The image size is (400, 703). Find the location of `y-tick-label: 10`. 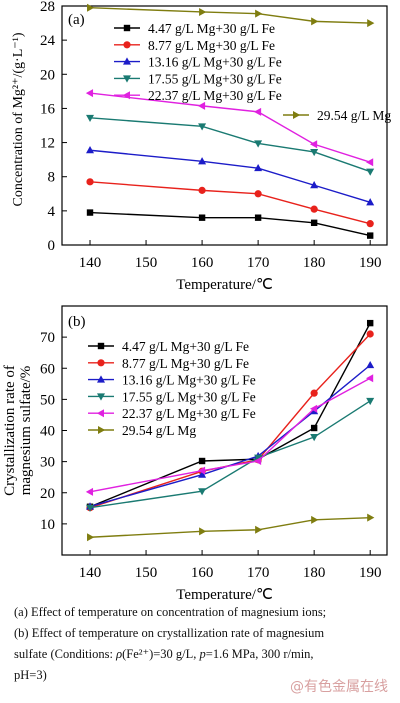

y-tick-label: 10 is located at coordinates (47, 525).